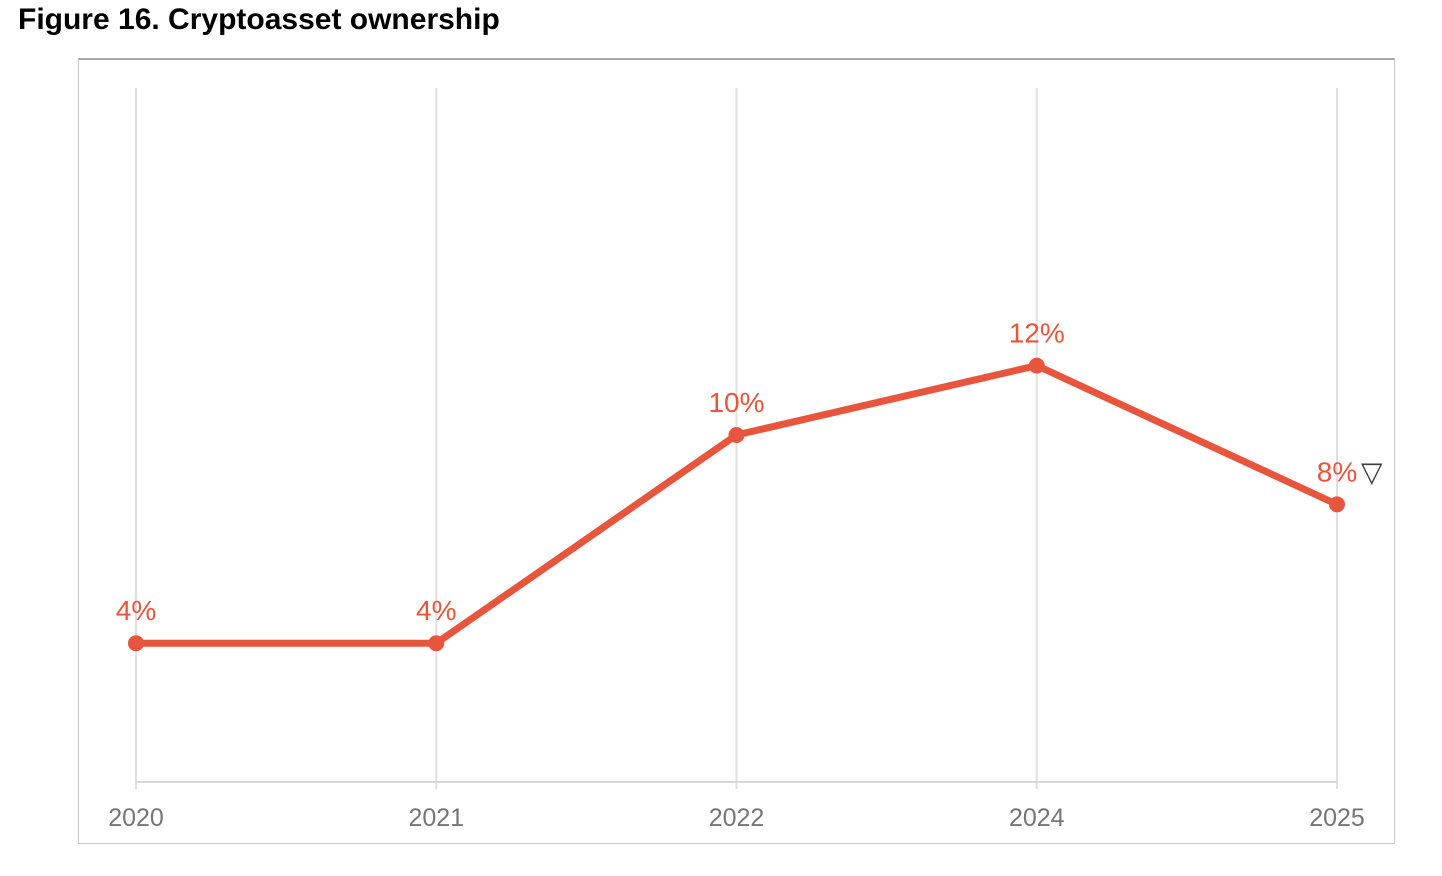 This screenshot has height=876, width=1442. Describe the element at coordinates (737, 818) in the screenshot. I see `x-axis-label: 2022` at that location.